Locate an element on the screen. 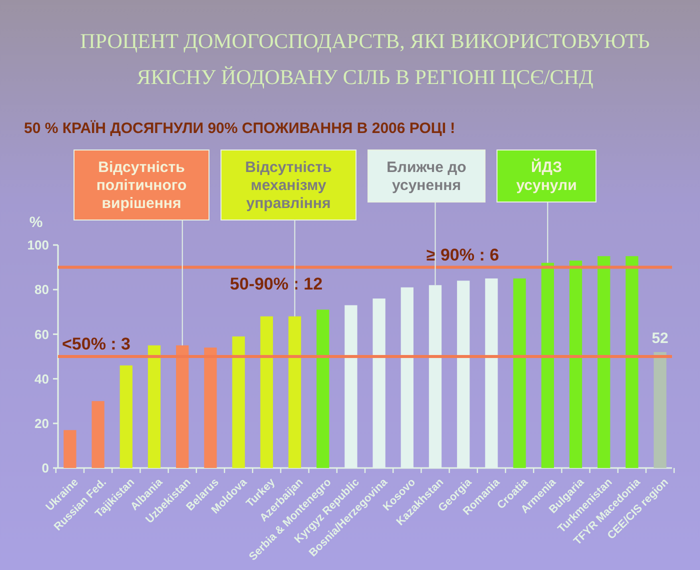 The image size is (700, 570). text: ЙДЗ усунули is located at coordinates (546, 176).